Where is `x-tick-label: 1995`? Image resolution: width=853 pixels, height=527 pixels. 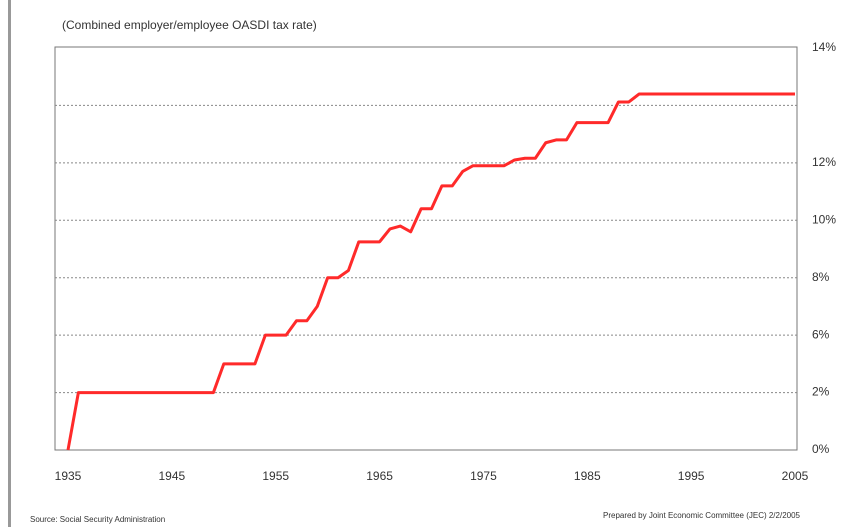 x-tick-label: 1995 is located at coordinates (691, 476).